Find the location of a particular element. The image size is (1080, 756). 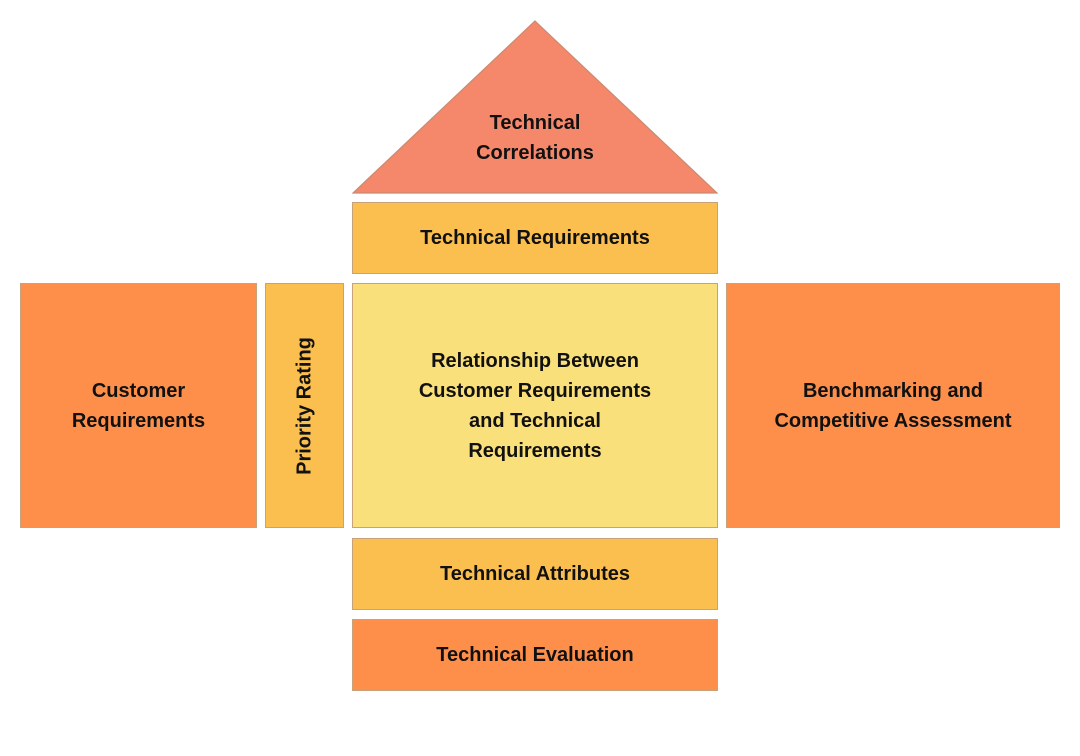

technical-requirements-label: Technical Requirements is located at coordinates (535, 238).